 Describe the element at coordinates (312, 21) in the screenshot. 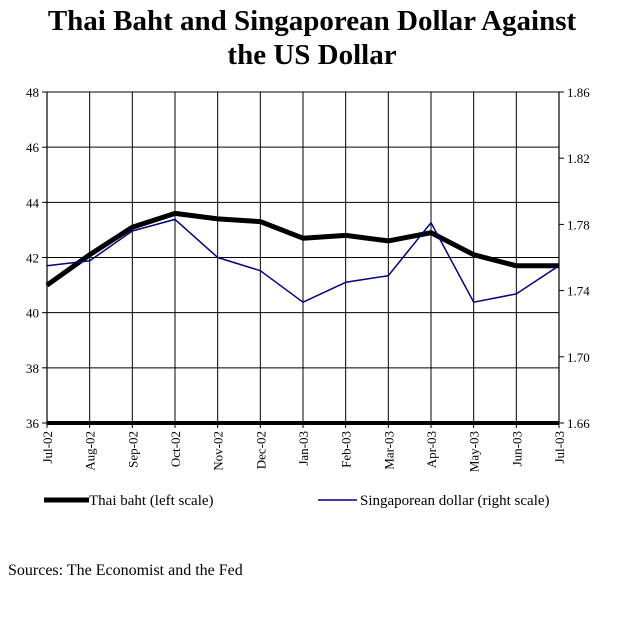

I see `chart-title-line1: Thai Baht and Singaporean Dollar Against` at that location.